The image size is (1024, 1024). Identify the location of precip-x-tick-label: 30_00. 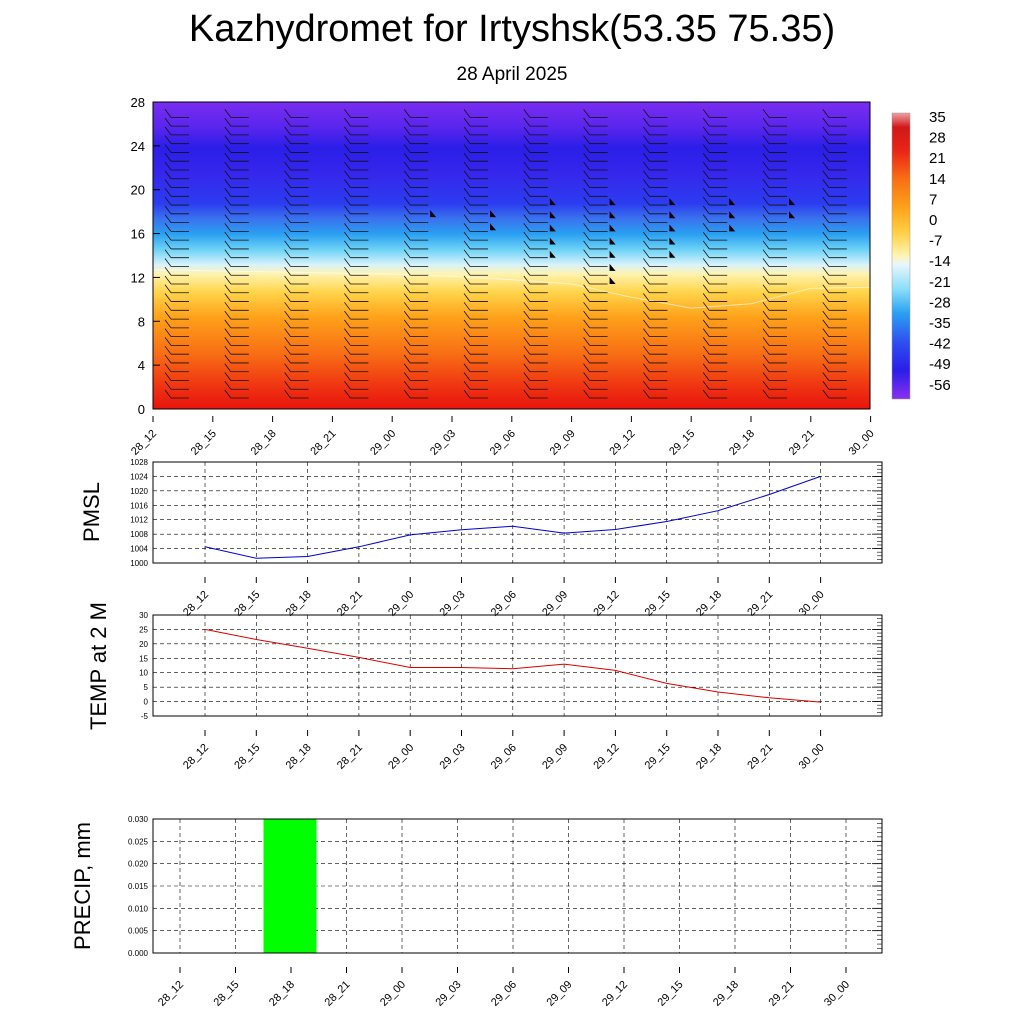
(837, 994).